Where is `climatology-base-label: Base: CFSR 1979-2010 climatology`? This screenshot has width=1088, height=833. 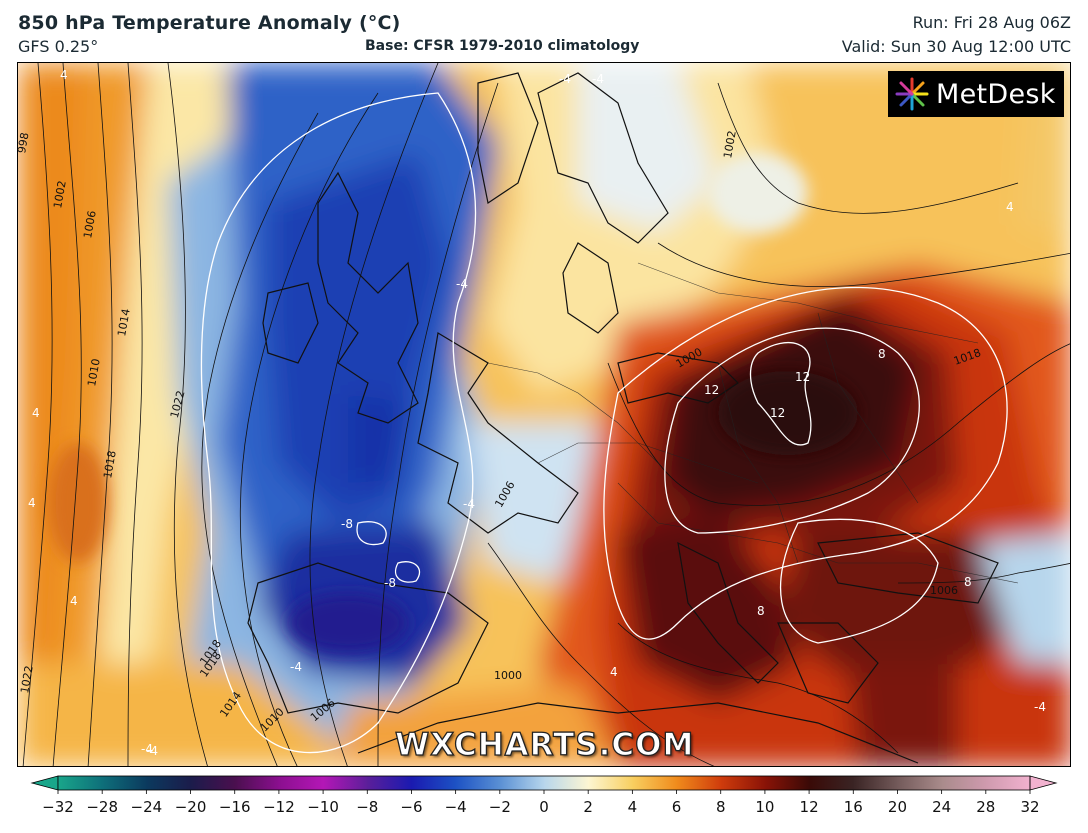
climatology-base-label: Base: CFSR 1979-2010 climatology is located at coordinates (502, 46).